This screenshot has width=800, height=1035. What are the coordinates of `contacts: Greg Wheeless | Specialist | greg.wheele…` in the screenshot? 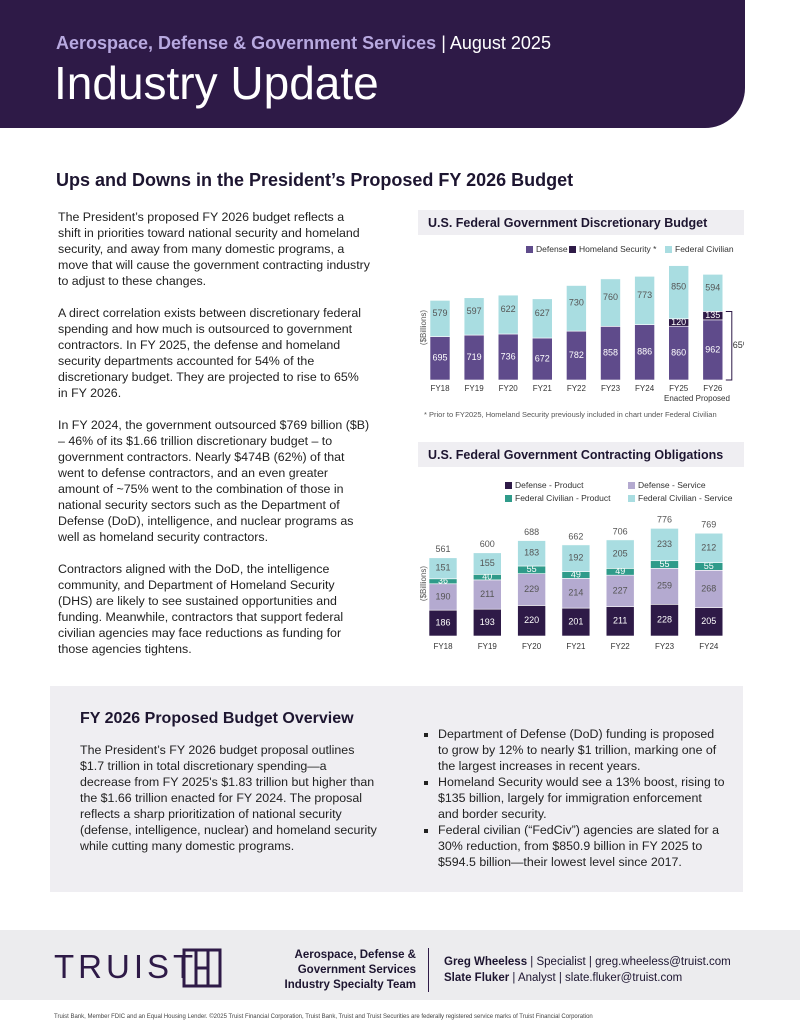 It's located at (587, 970).